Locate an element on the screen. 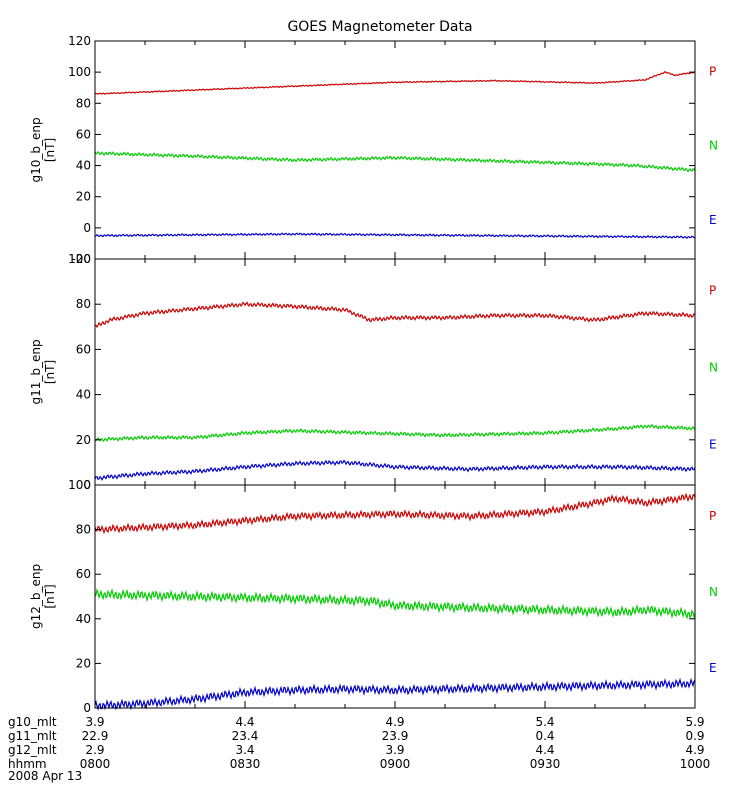 This screenshot has height=805, width=750. x-tick-label: 0830 is located at coordinates (245, 764).